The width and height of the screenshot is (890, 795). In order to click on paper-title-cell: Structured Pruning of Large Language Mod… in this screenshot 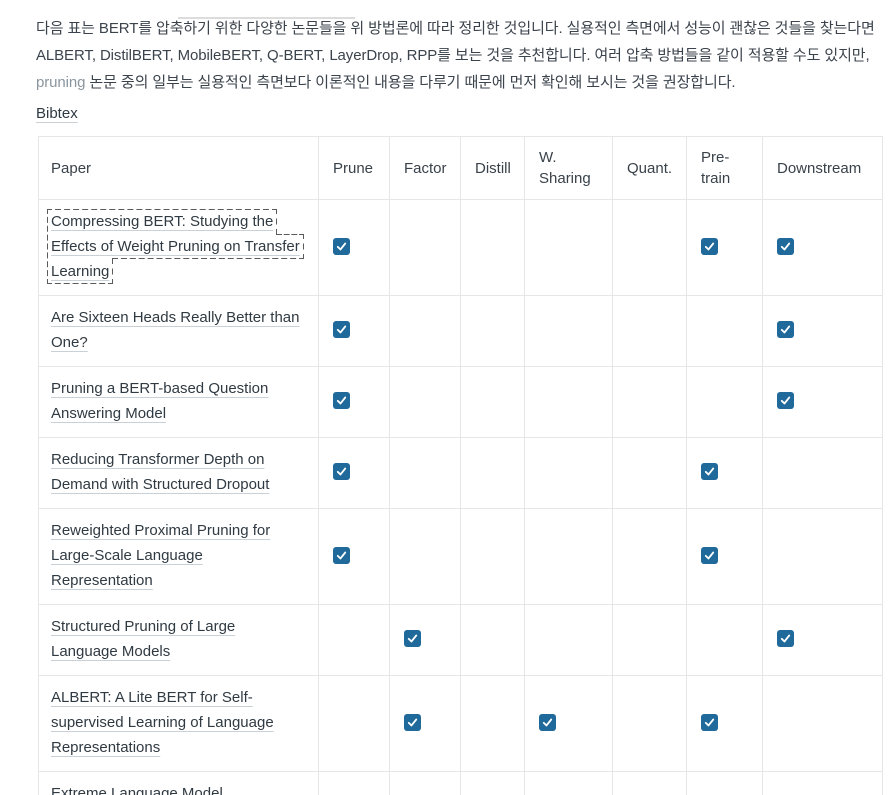, I will do `click(178, 640)`.